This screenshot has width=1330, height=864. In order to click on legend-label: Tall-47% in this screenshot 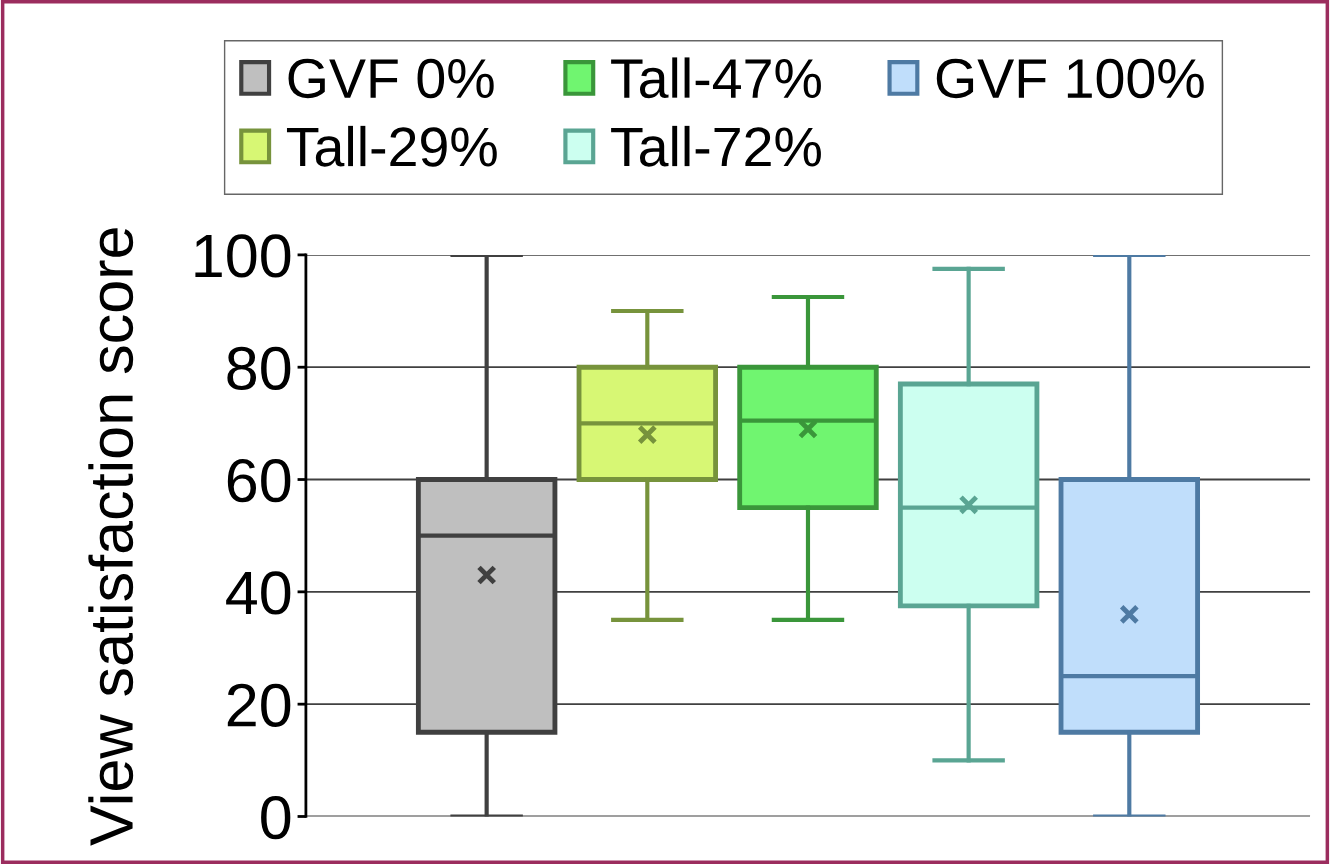, I will do `click(716, 78)`.